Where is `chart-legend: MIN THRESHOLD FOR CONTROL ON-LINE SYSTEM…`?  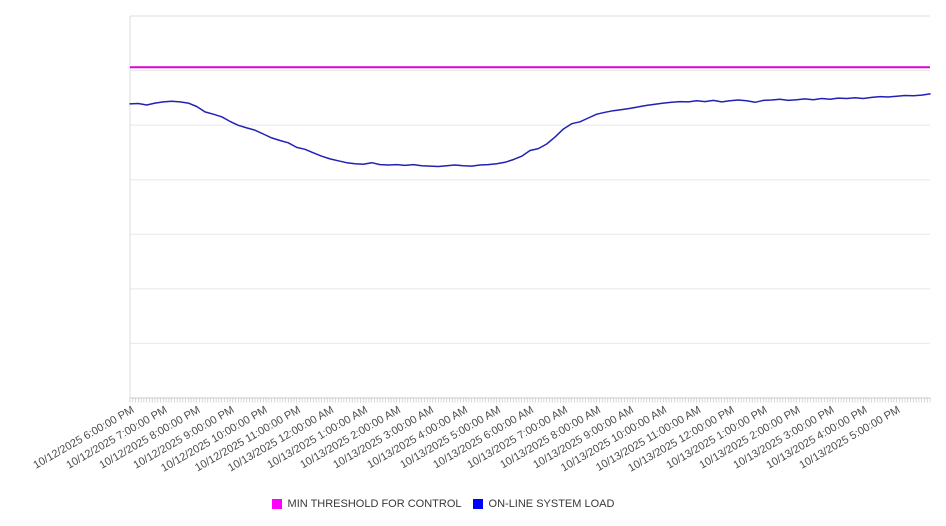
chart-legend: MIN THRESHOLD FOR CONTROL ON-LINE SYSTEM… is located at coordinates (443, 504).